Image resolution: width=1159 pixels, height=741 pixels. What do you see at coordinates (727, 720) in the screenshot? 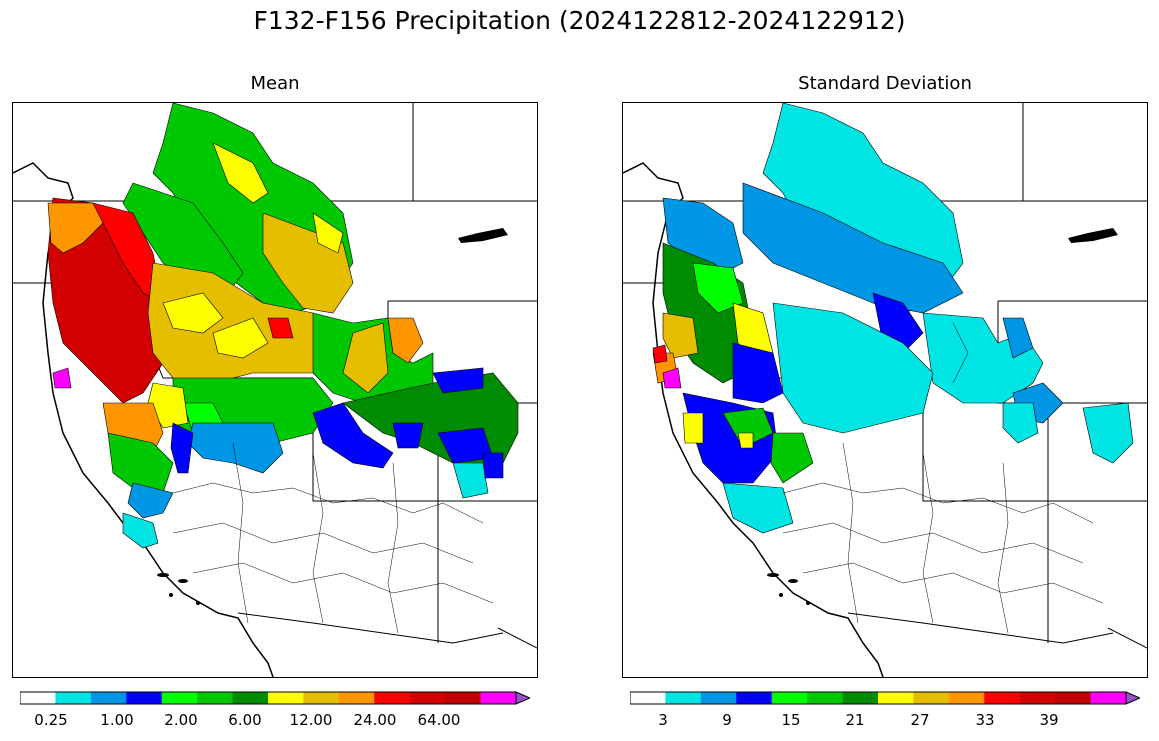
I see `std-tick-label: 9` at bounding box center [727, 720].